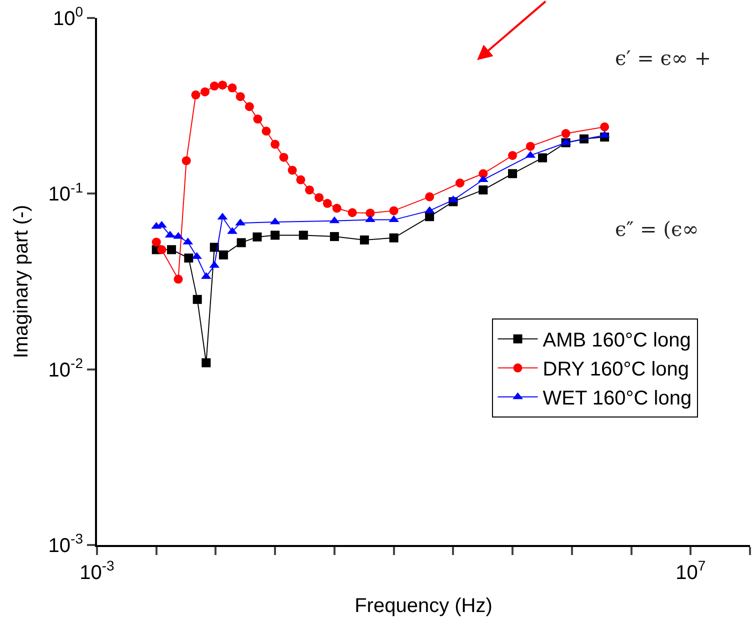  Describe the element at coordinates (663, 58) in the screenshot. I see `annotation: ϵ′ = ϵ∞ +` at that location.